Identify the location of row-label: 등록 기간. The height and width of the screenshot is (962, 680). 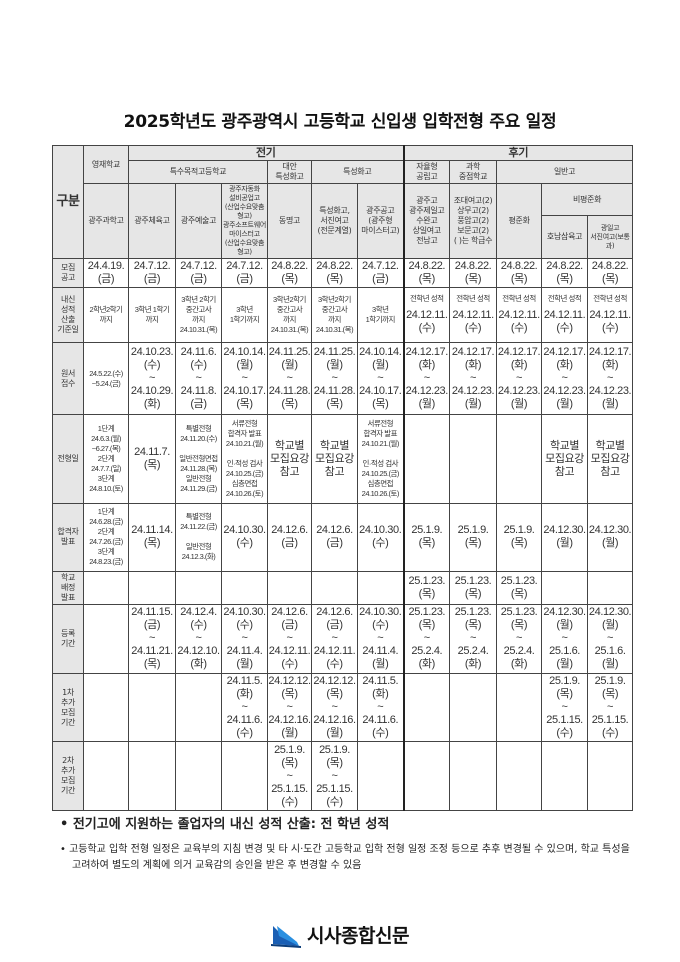
(68, 639).